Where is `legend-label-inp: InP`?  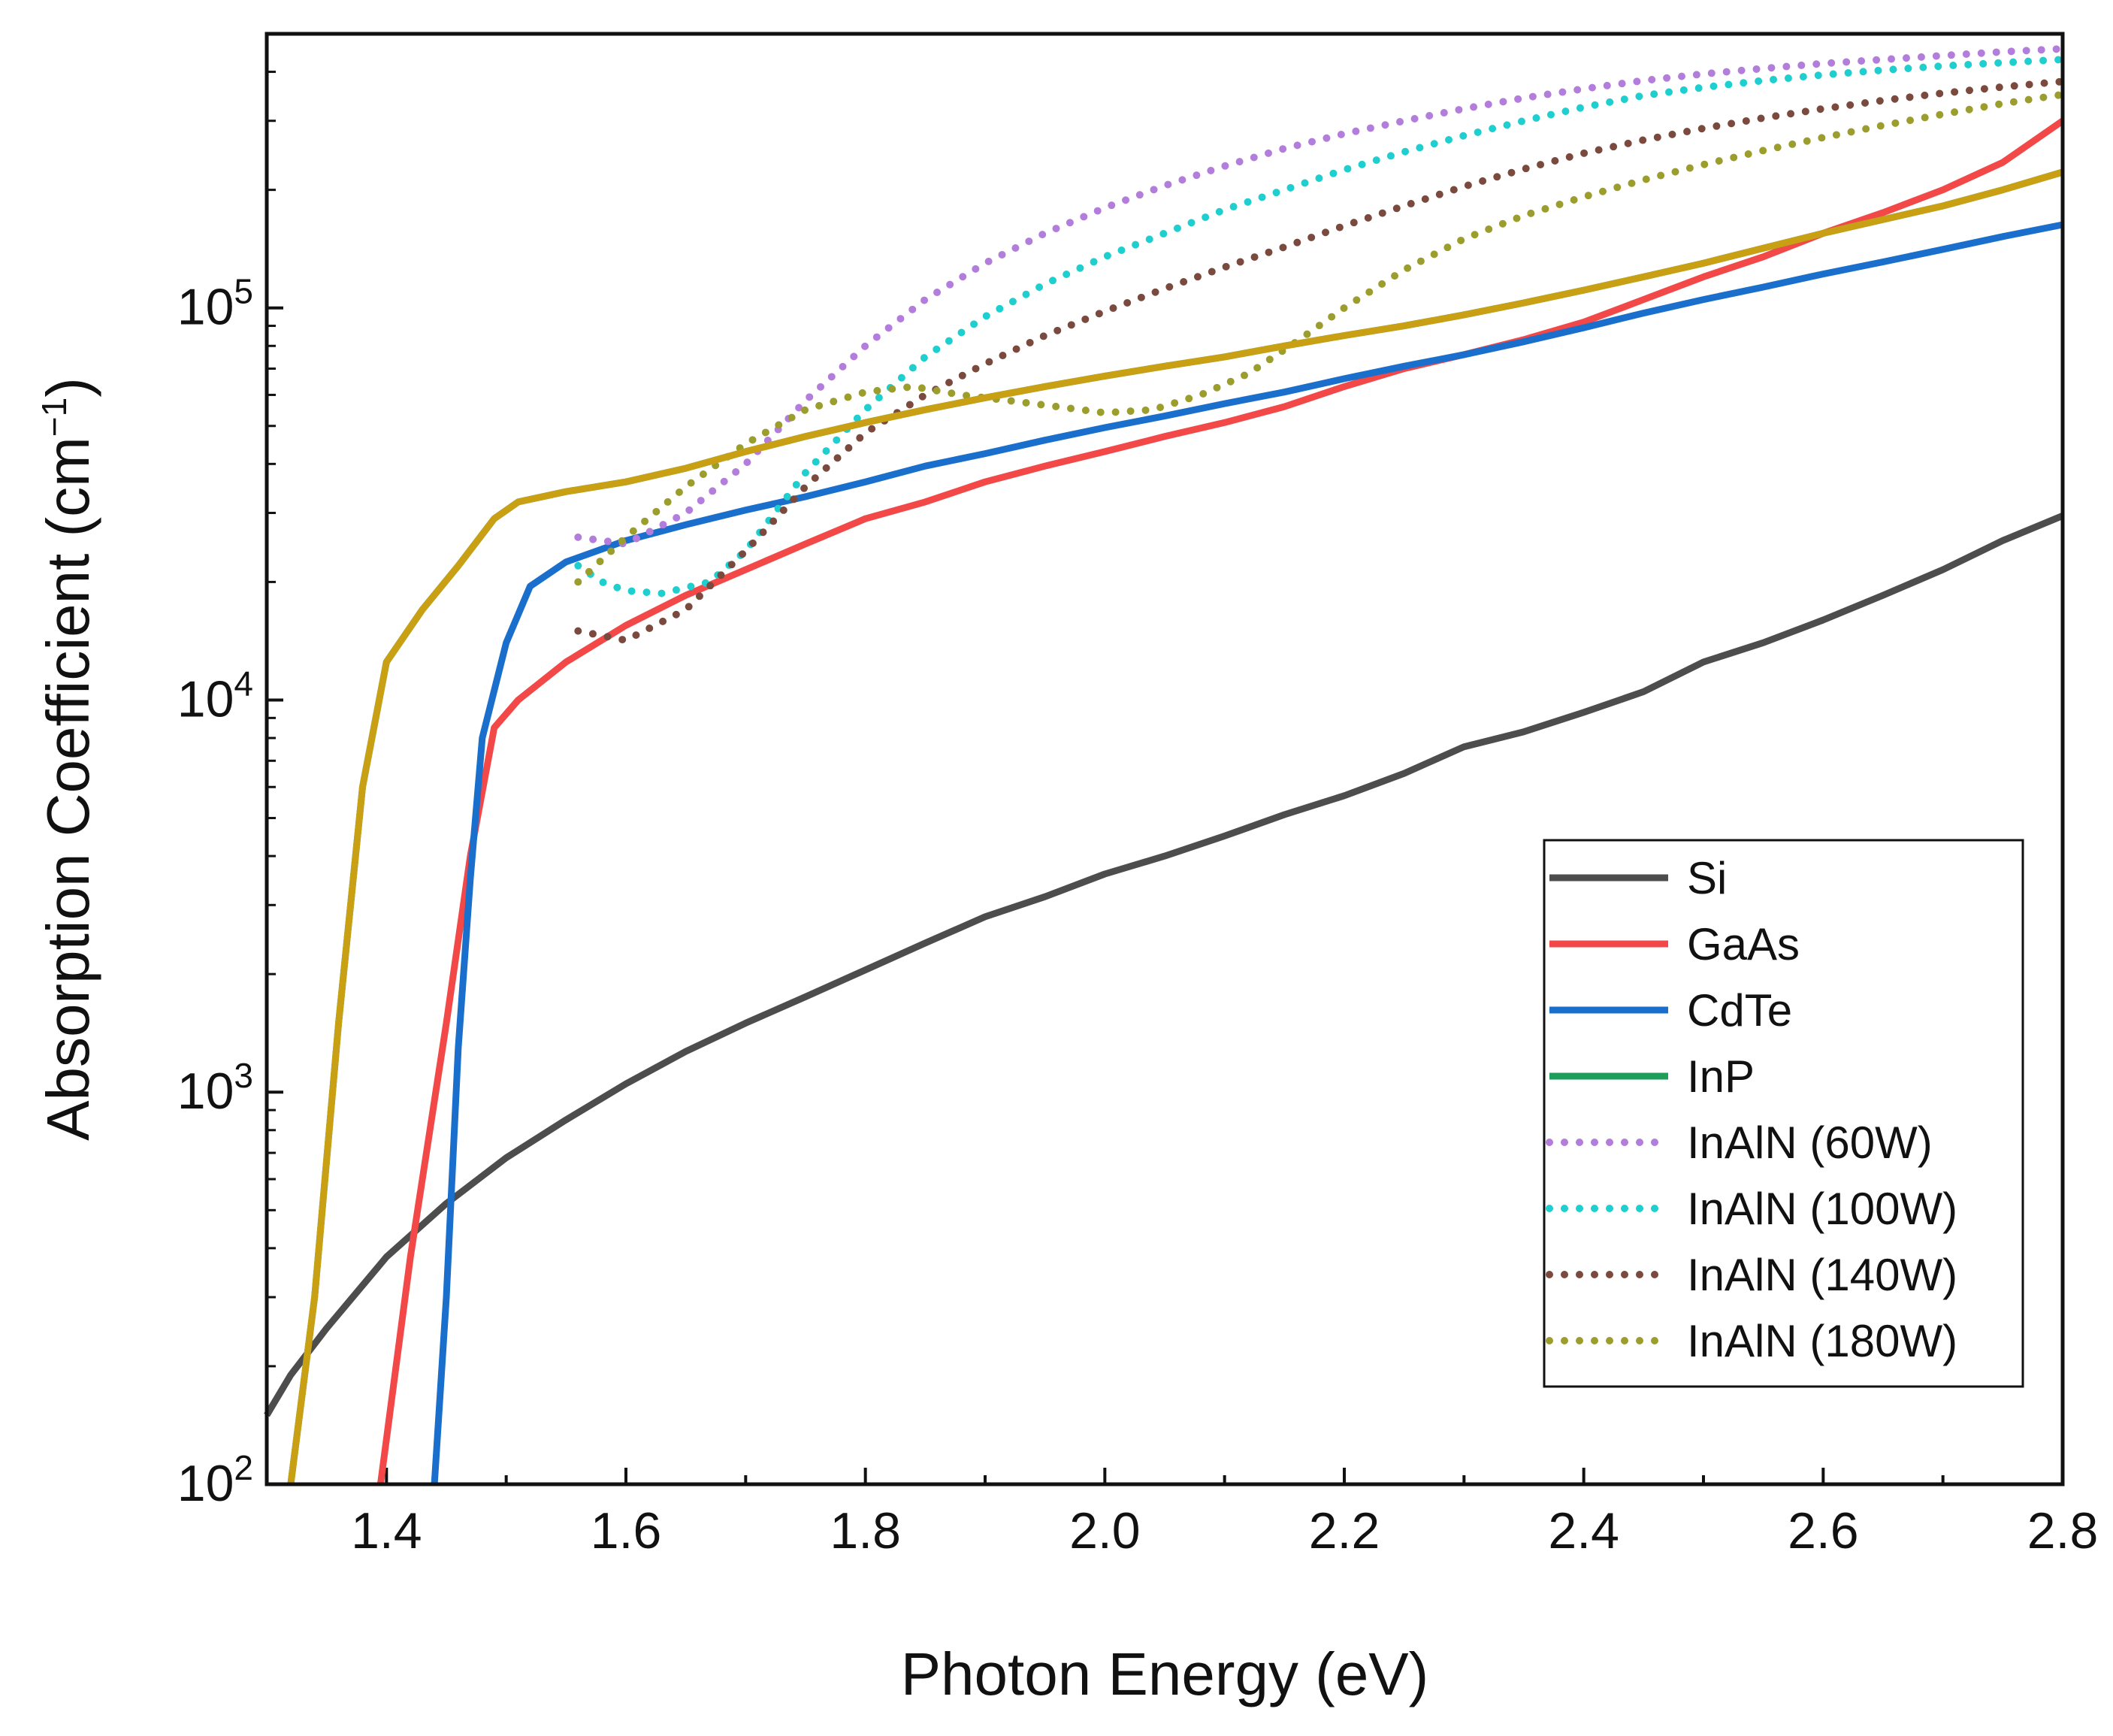 legend-label-inp: InP is located at coordinates (1721, 1076).